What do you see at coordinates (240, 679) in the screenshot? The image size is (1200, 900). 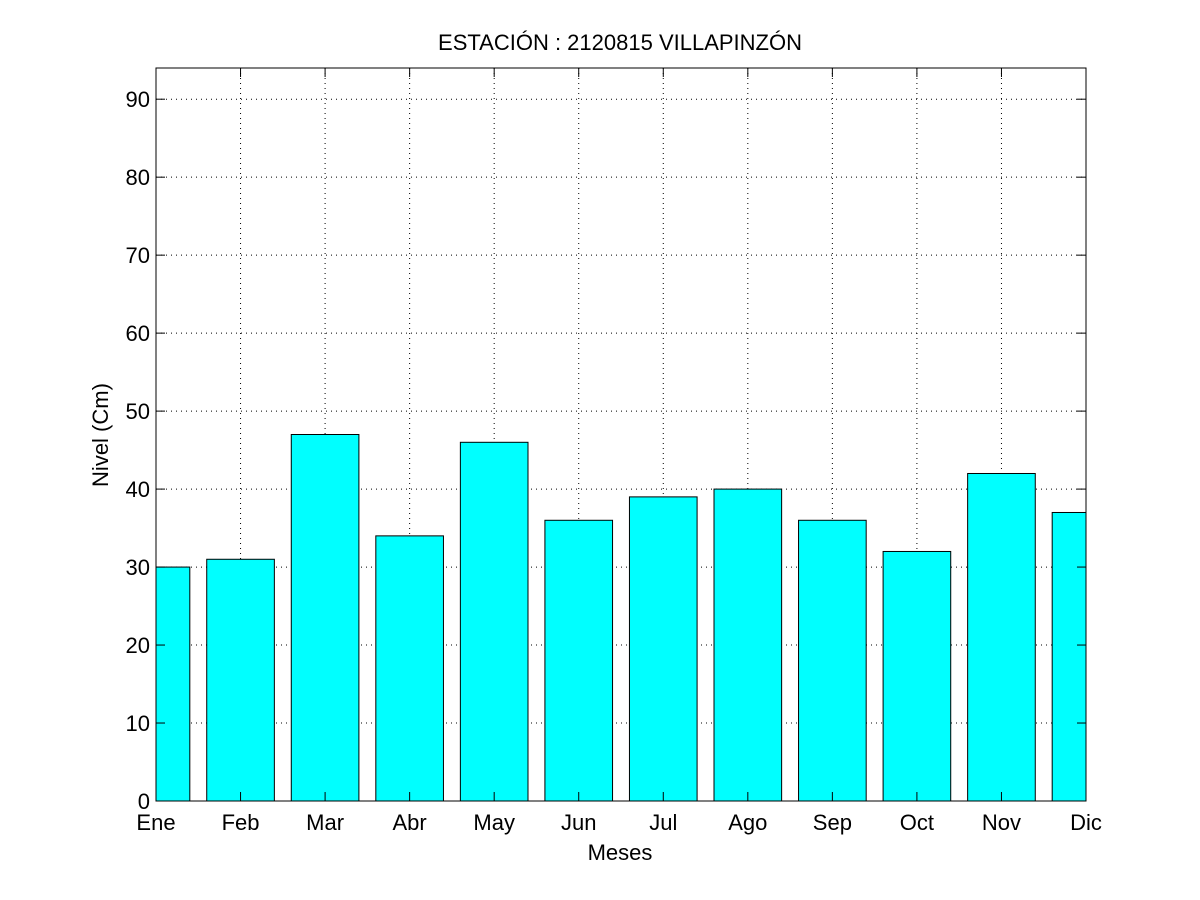 I see `bar-feb` at bounding box center [240, 679].